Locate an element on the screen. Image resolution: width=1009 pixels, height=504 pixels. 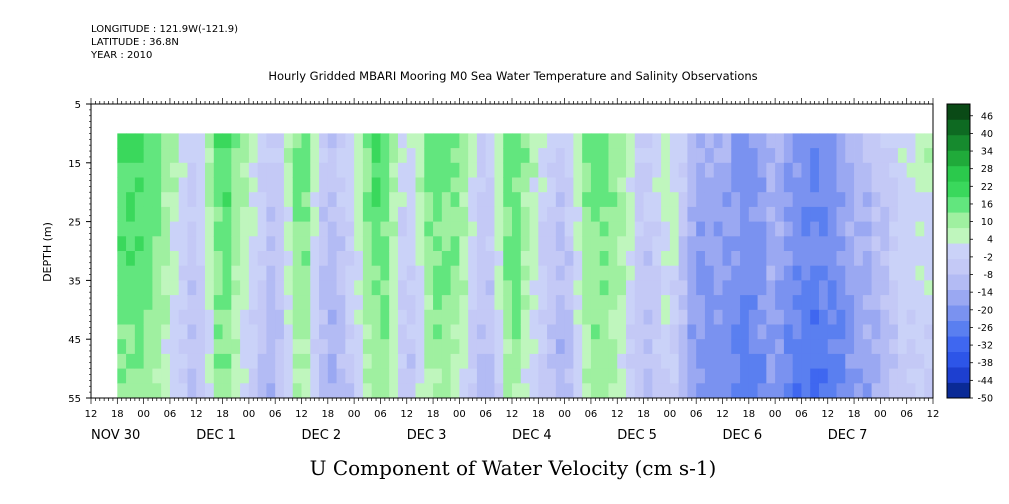
y-tick-label: 5 is located at coordinates (78, 105).